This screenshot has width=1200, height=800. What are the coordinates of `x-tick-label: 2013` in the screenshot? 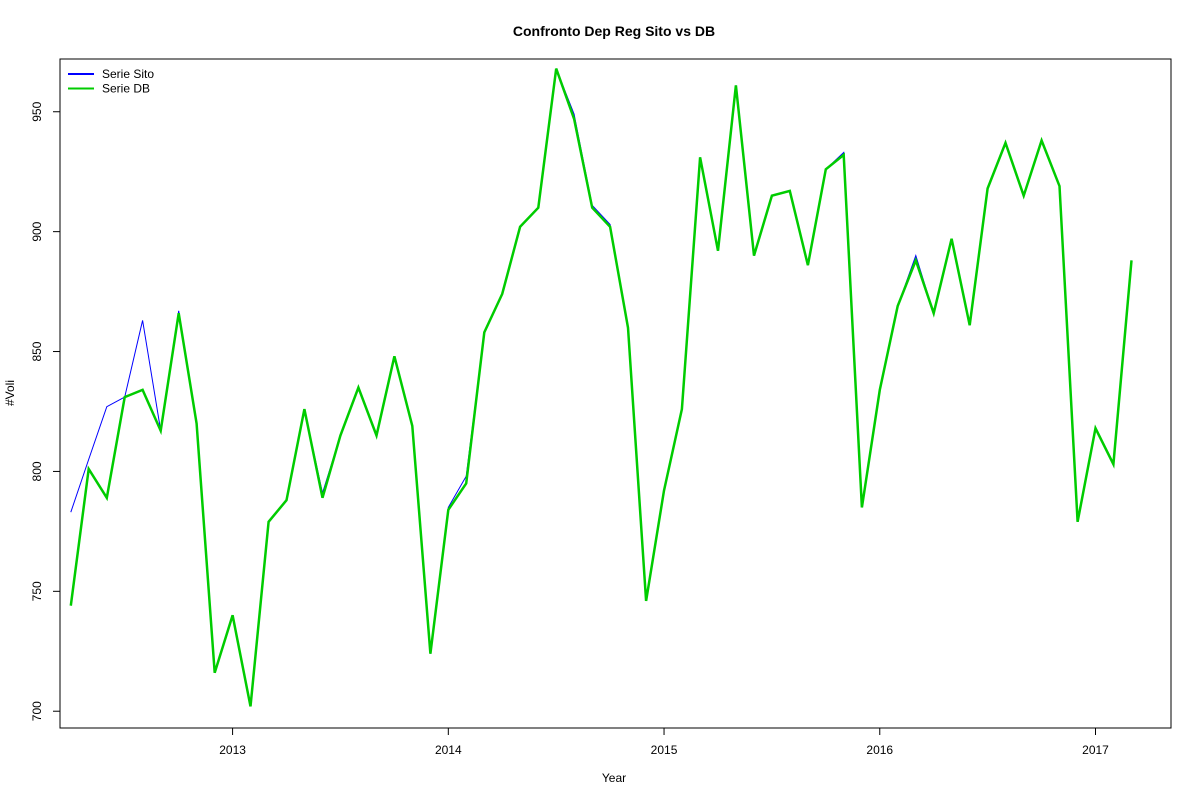 It's located at (232, 750).